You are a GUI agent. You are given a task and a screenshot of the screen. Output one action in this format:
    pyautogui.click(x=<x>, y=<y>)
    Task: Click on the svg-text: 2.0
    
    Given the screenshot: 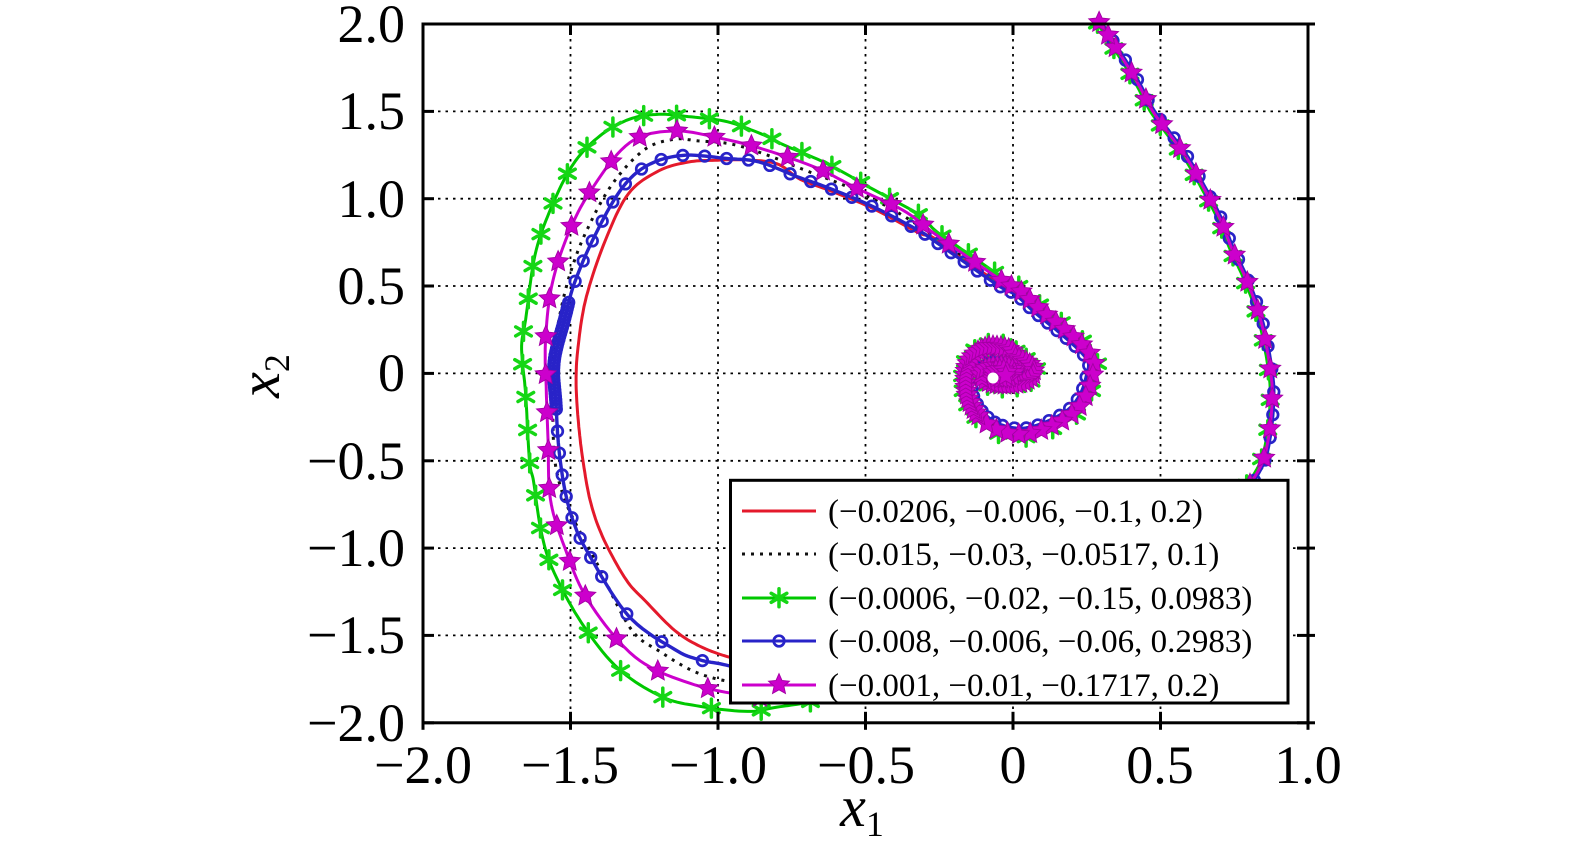 What is the action you would take?
    pyautogui.click(x=372, y=27)
    